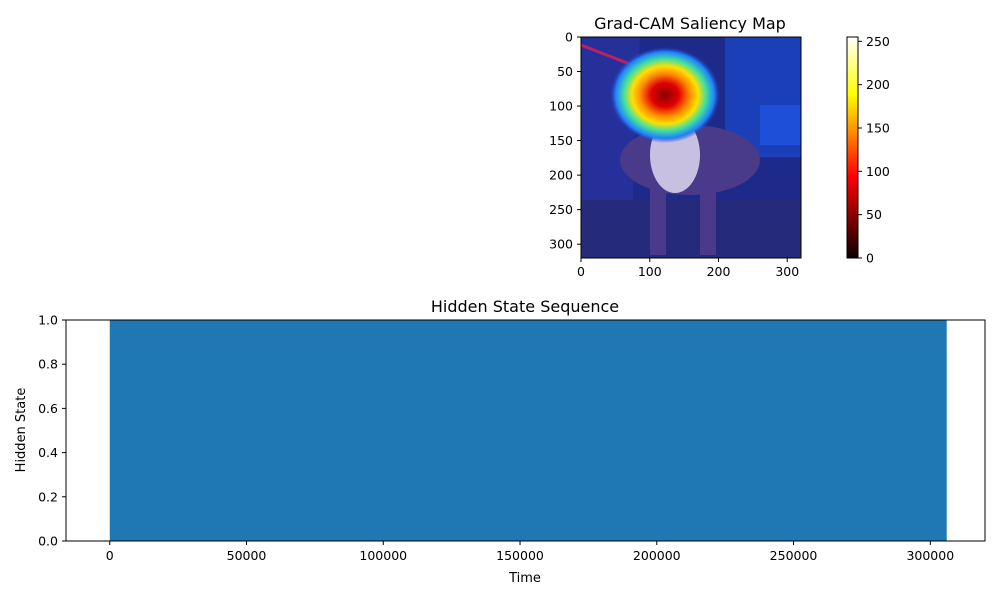 The image size is (1000, 600). What do you see at coordinates (524, 578) in the screenshot?
I see `hidden-state-xlabel: Time` at bounding box center [524, 578].